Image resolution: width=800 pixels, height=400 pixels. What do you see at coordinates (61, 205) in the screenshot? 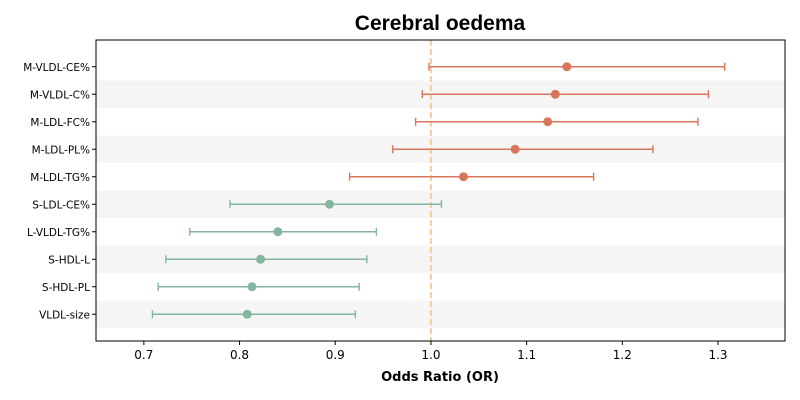
I see `y-tick-label: S-LDL-CE%` at bounding box center [61, 205].